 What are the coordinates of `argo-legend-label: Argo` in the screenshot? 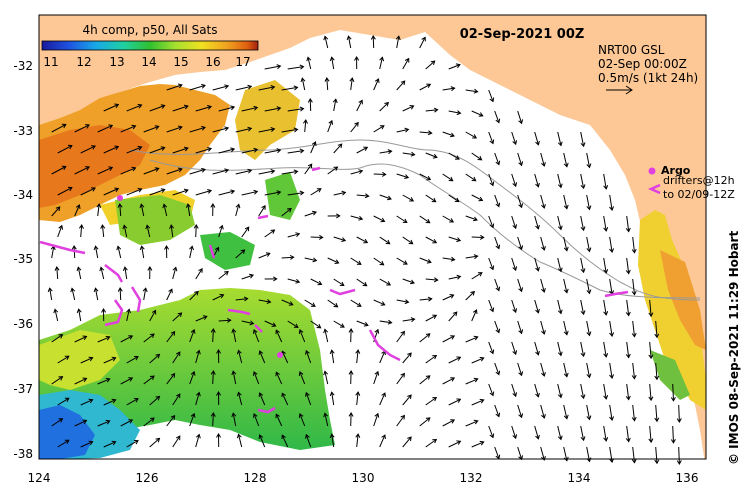 It's located at (676, 170).